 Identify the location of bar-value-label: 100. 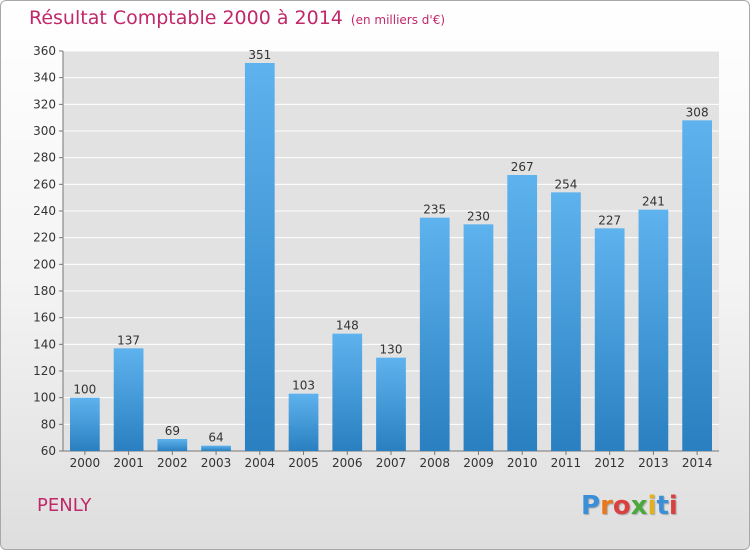
(84, 390).